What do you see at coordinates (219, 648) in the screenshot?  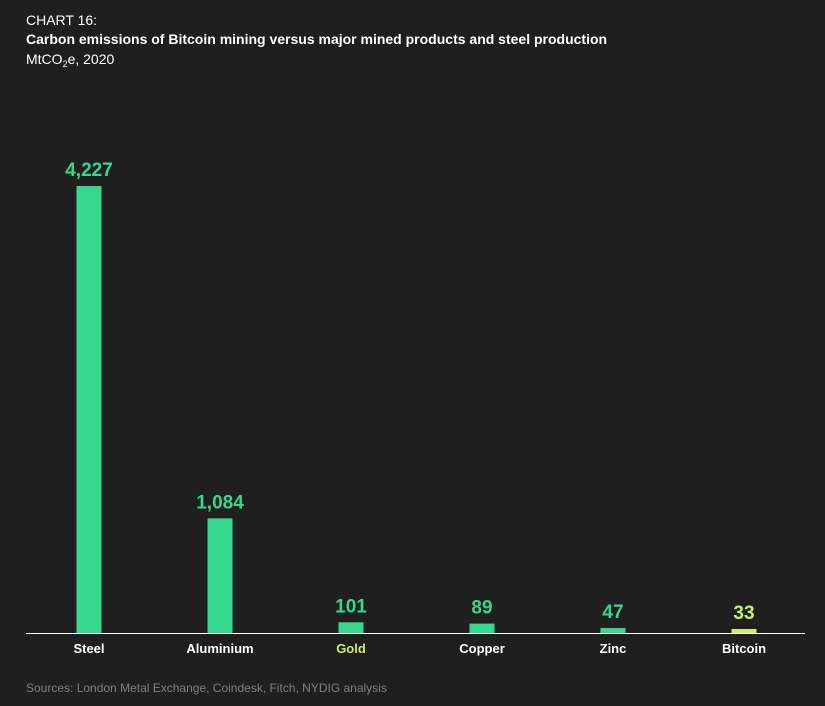 I see `category-label-aluminium: Aluminium` at bounding box center [219, 648].